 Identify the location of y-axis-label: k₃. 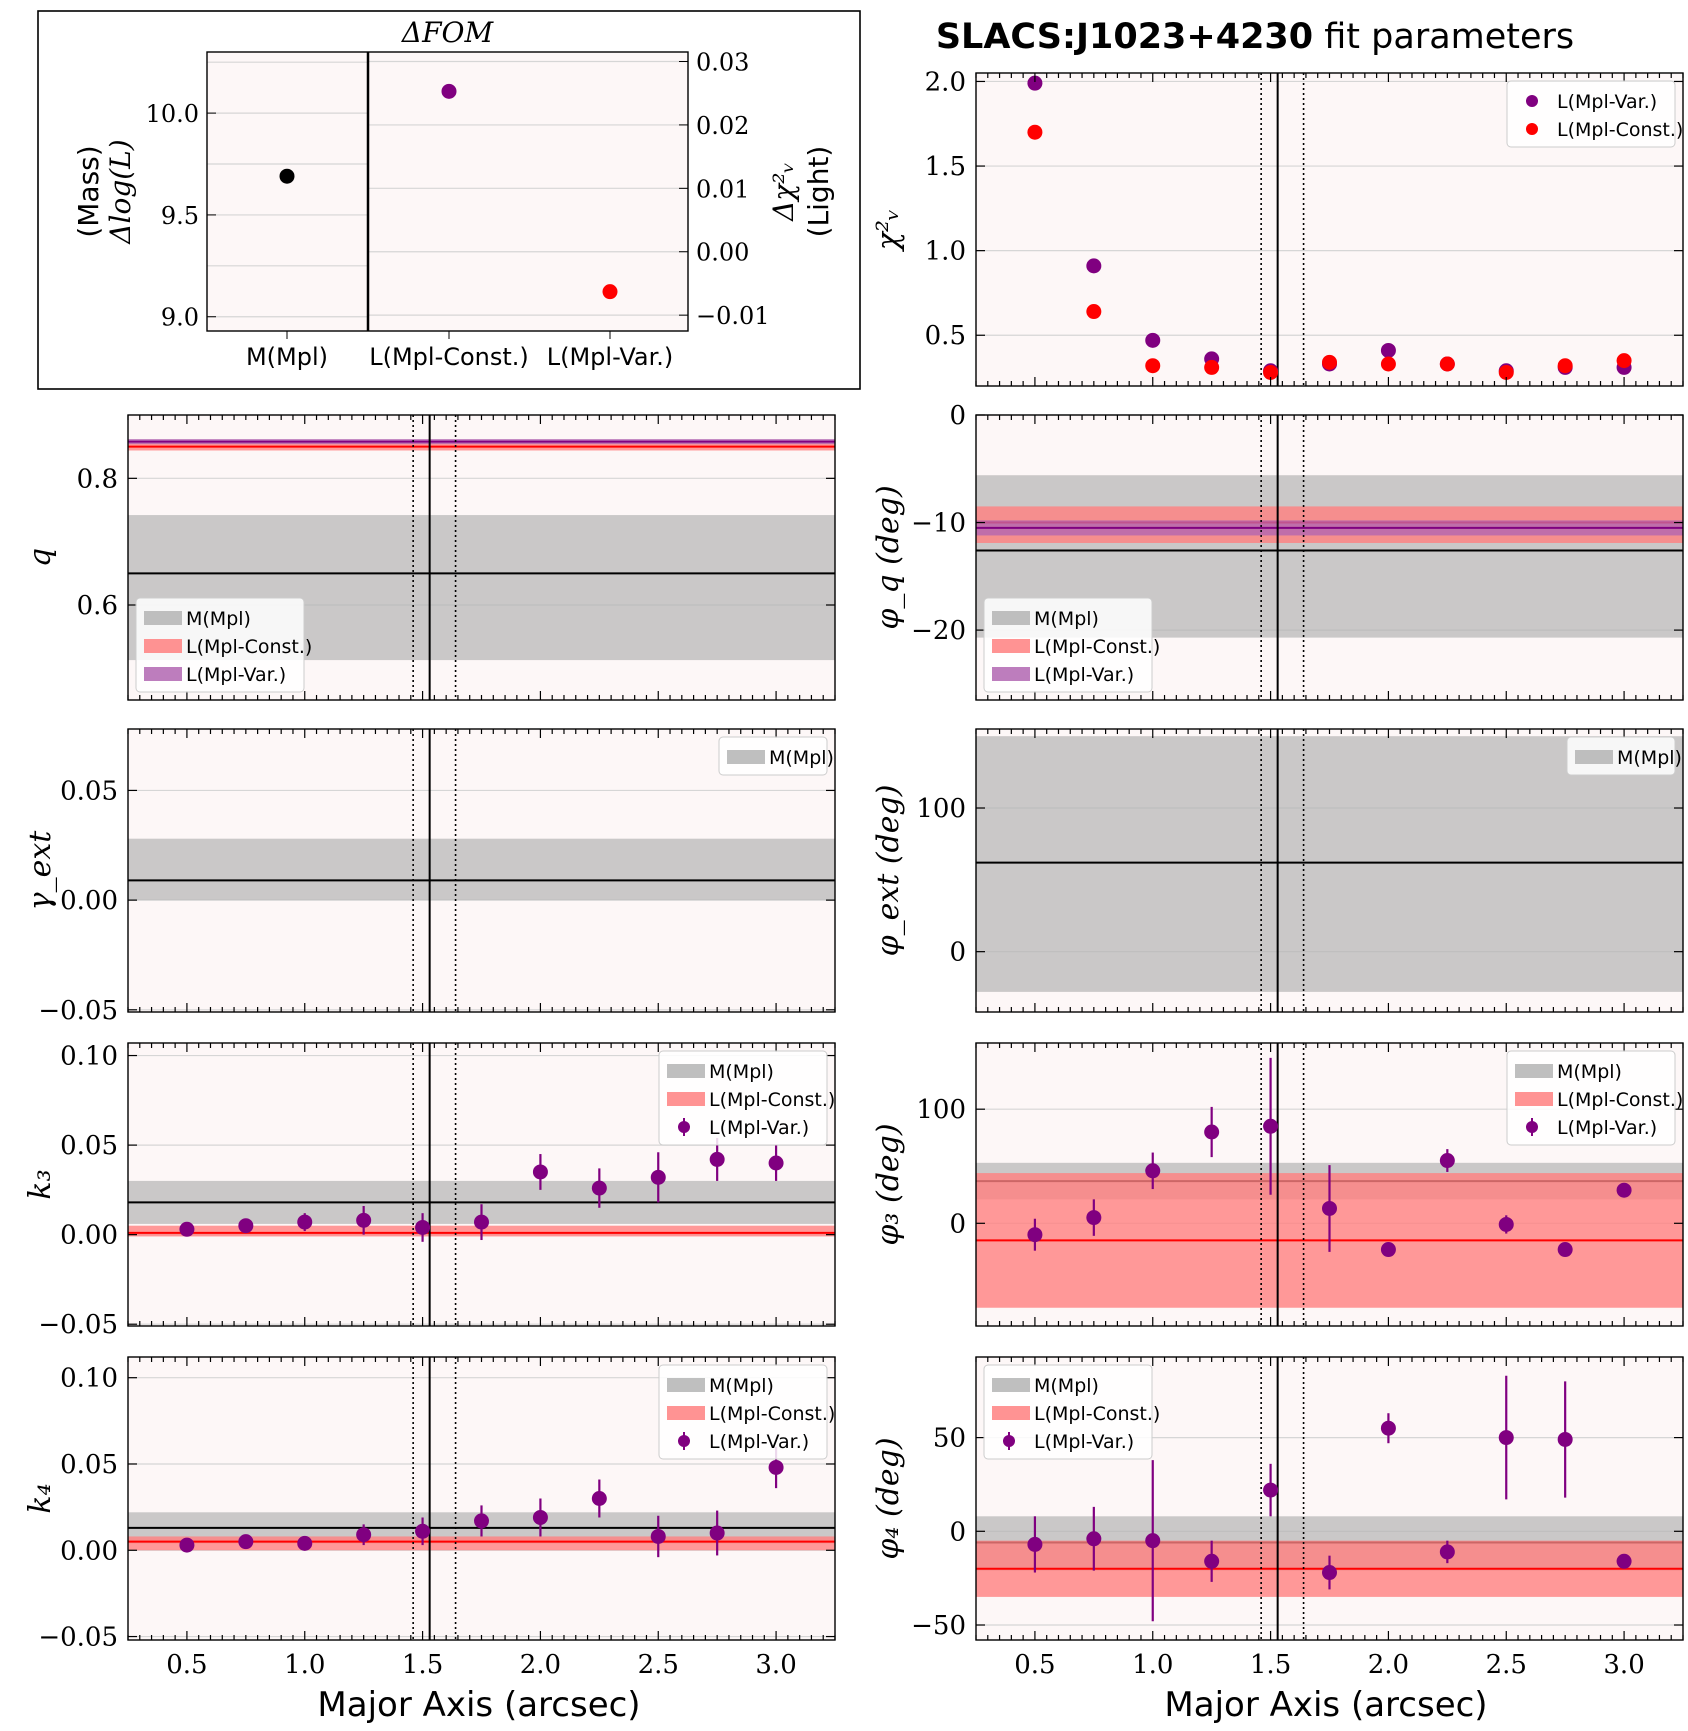
(40, 1184).